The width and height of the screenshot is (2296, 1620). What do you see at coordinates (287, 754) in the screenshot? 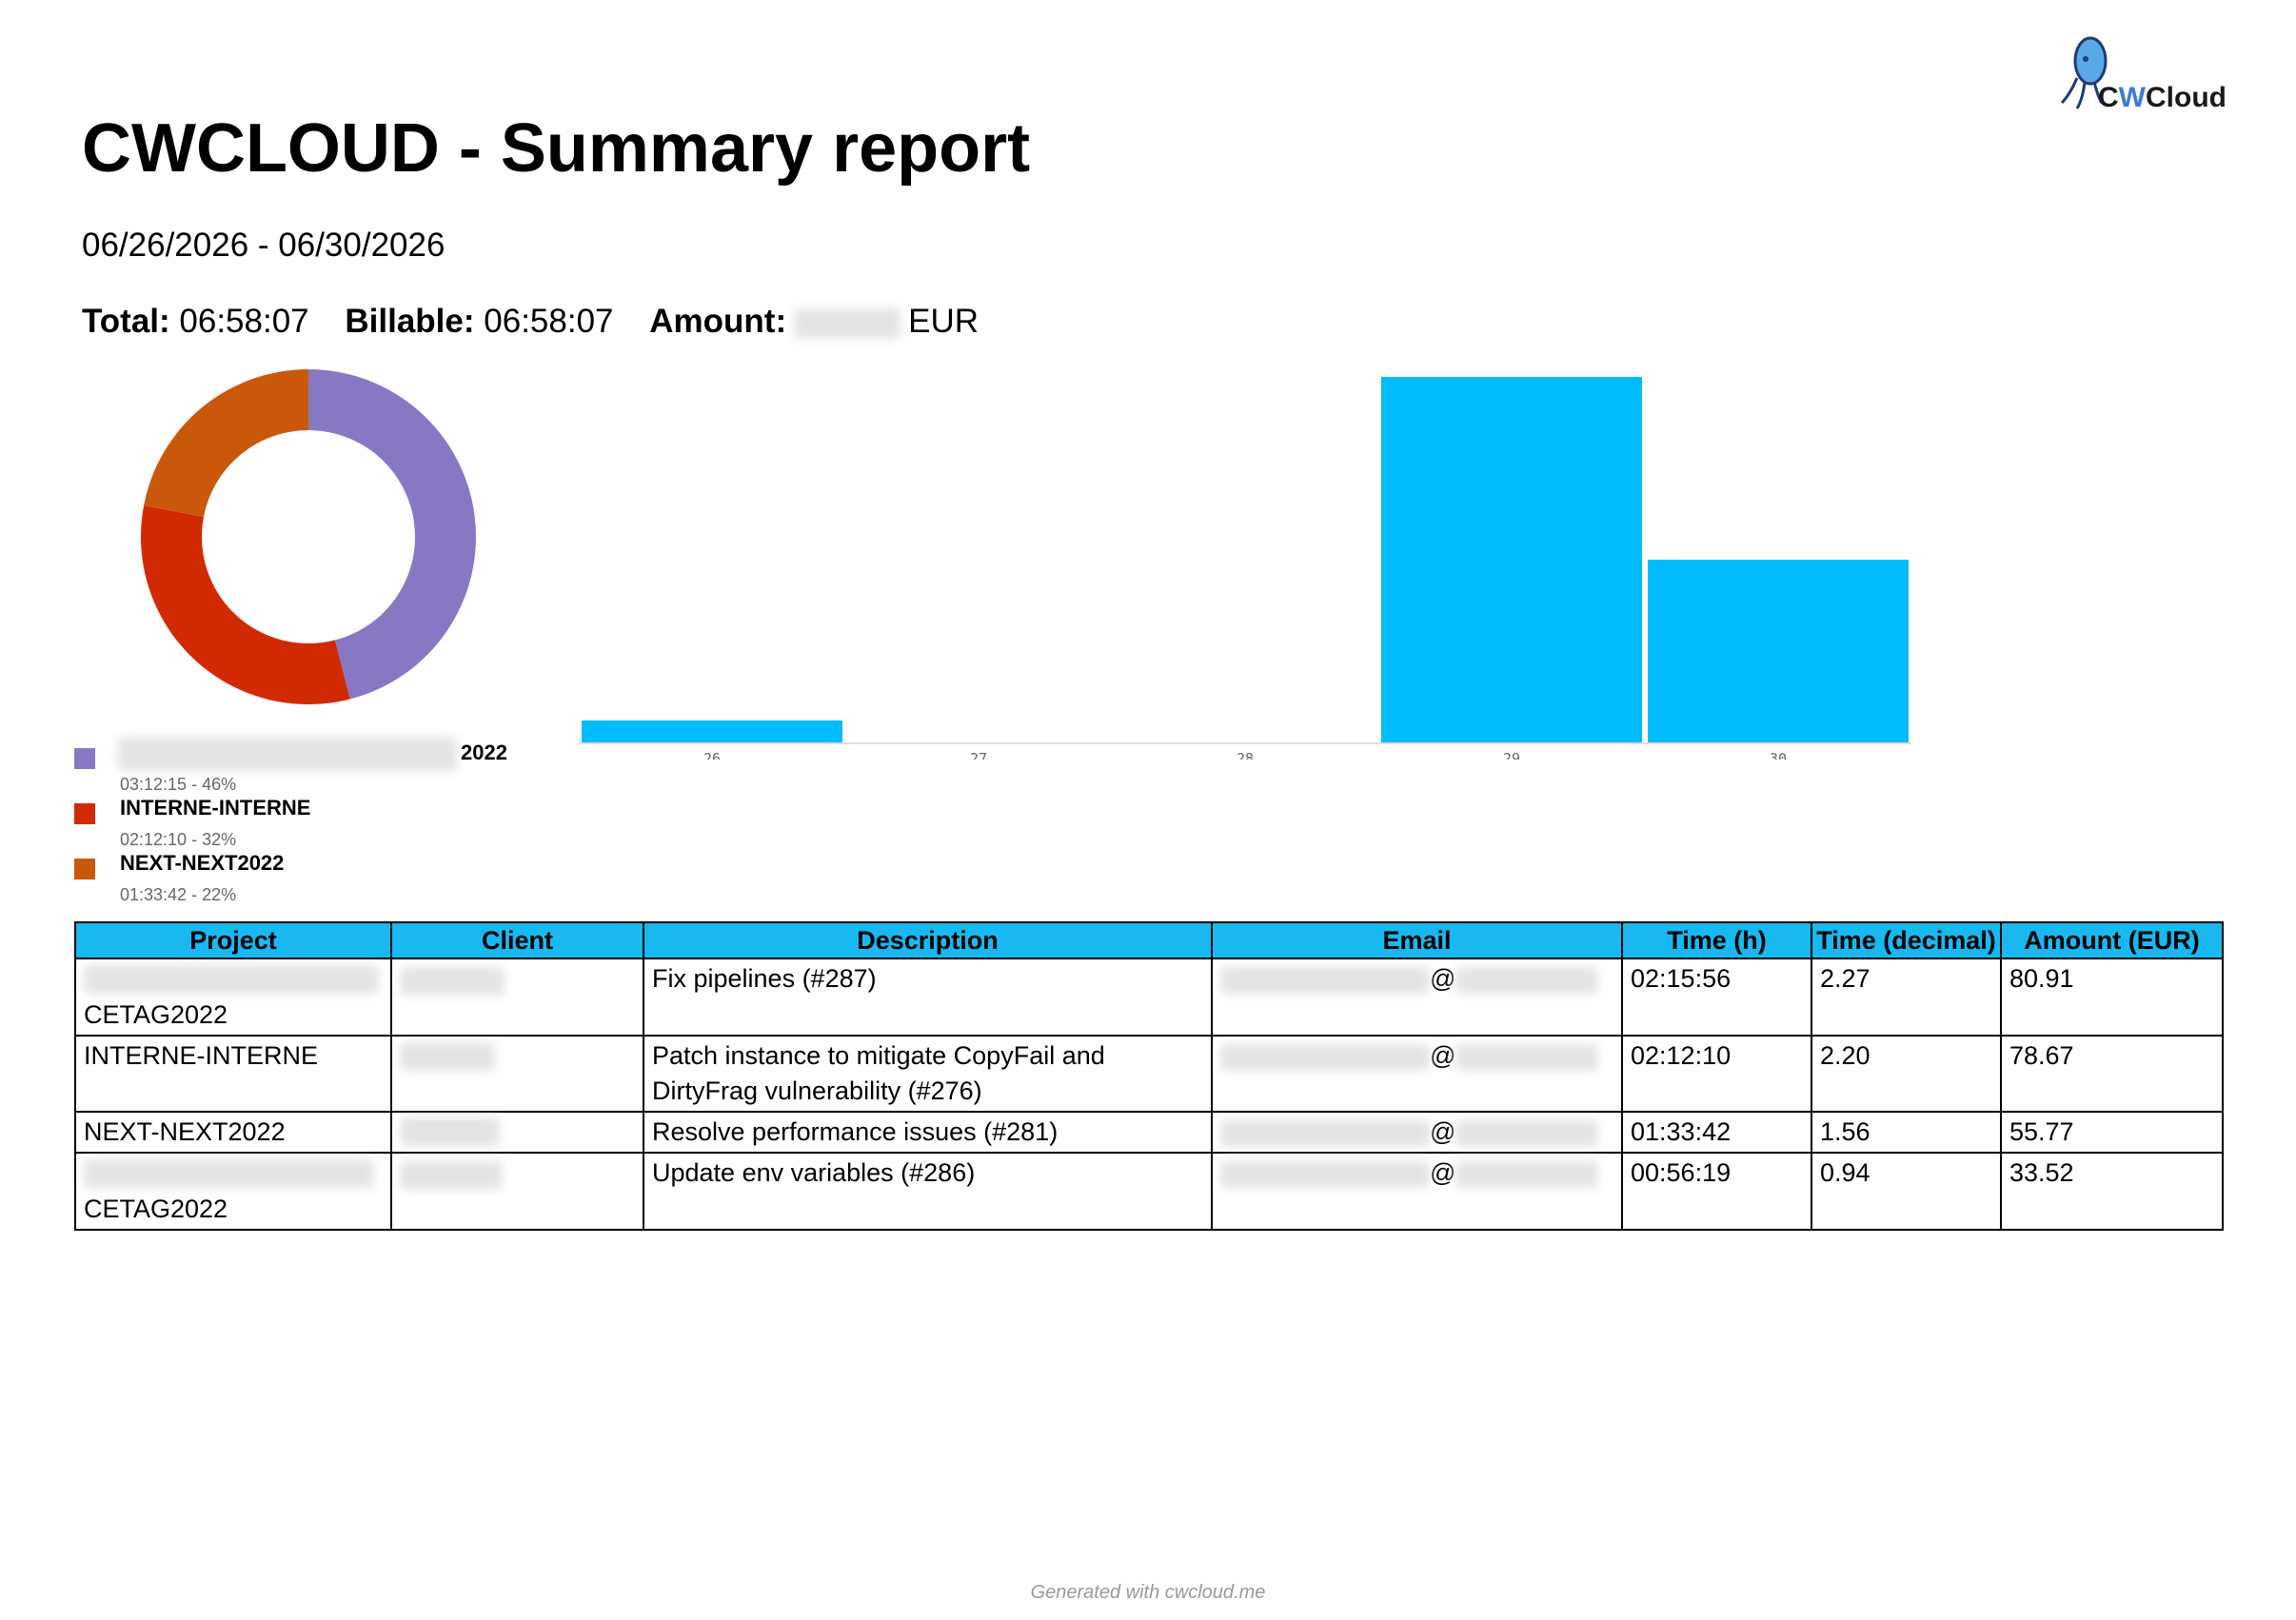
I see `legend-name-redacted` at bounding box center [287, 754].